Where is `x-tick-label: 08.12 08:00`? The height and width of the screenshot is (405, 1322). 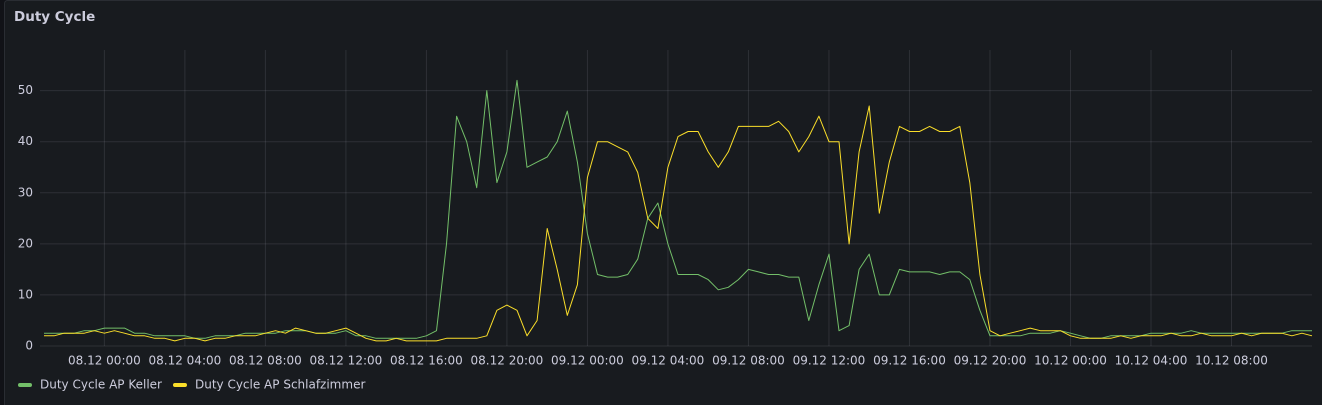
x-tick-label: 08.12 08:00 is located at coordinates (265, 361).